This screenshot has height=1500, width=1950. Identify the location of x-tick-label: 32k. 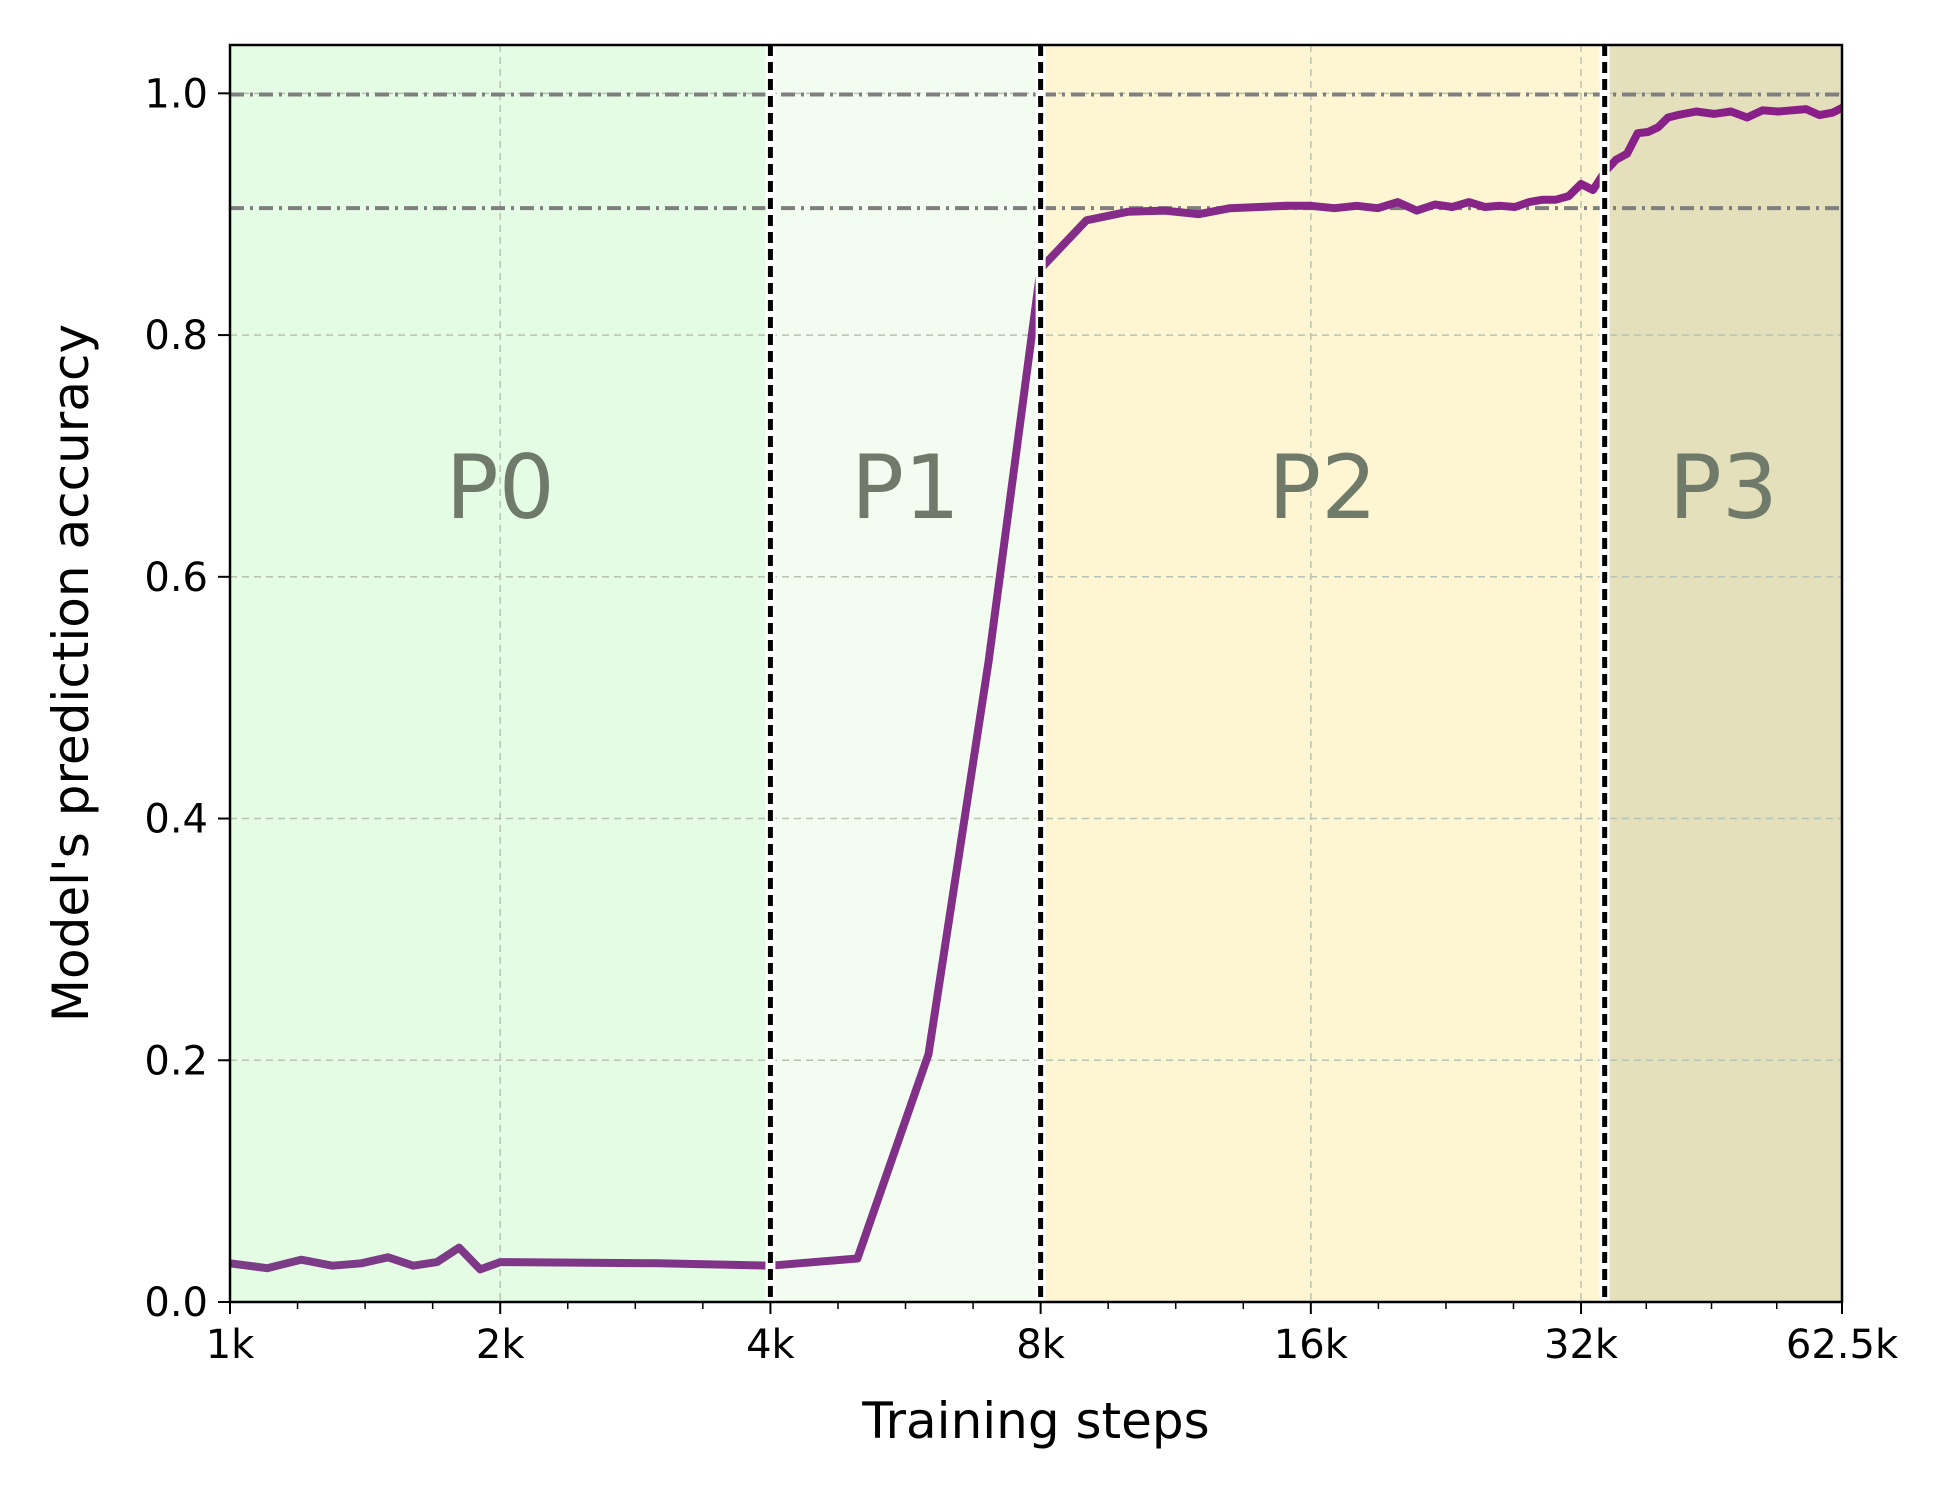
(1581, 1345).